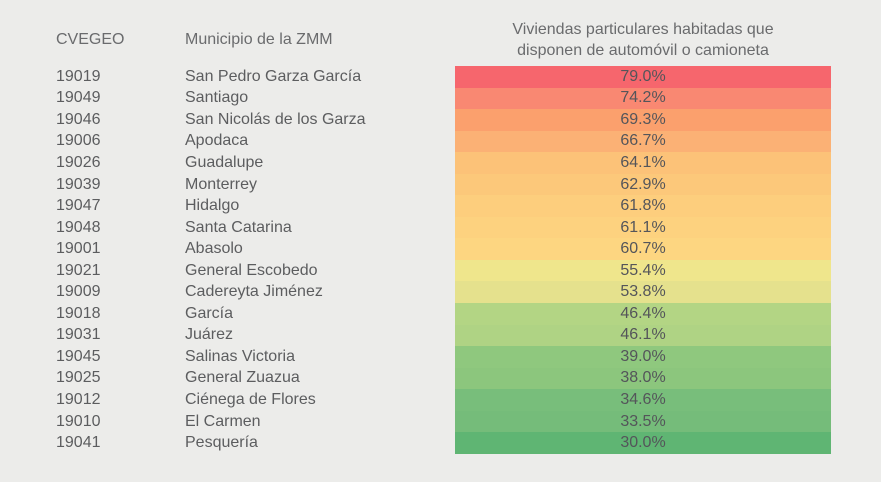  What do you see at coordinates (217, 98) in the screenshot?
I see `municipio-cell: Santiago` at bounding box center [217, 98].